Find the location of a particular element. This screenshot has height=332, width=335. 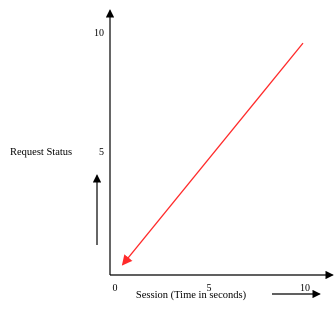

x-axis-title: Session (Time in seconds) is located at coordinates (191, 295).